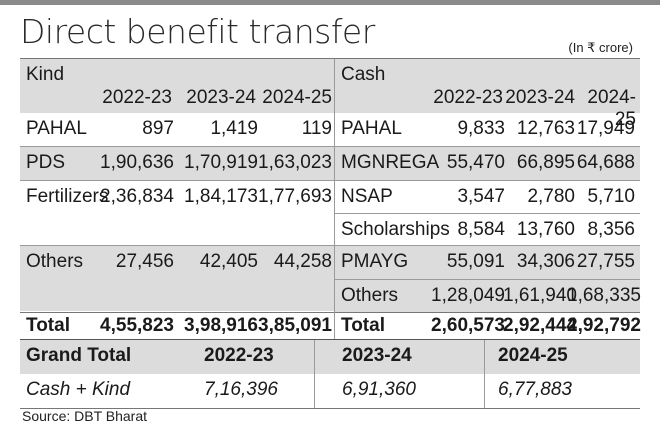  What do you see at coordinates (297, 97) in the screenshot?
I see `kind-year-2024-25: 2024-25` at bounding box center [297, 97].